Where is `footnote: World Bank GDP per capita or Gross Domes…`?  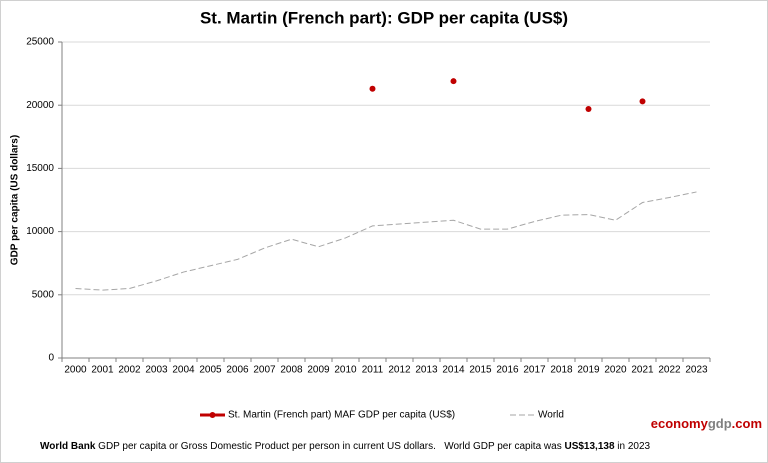 footnote: World Bank GDP per capita or Gross Domes… is located at coordinates (345, 446).